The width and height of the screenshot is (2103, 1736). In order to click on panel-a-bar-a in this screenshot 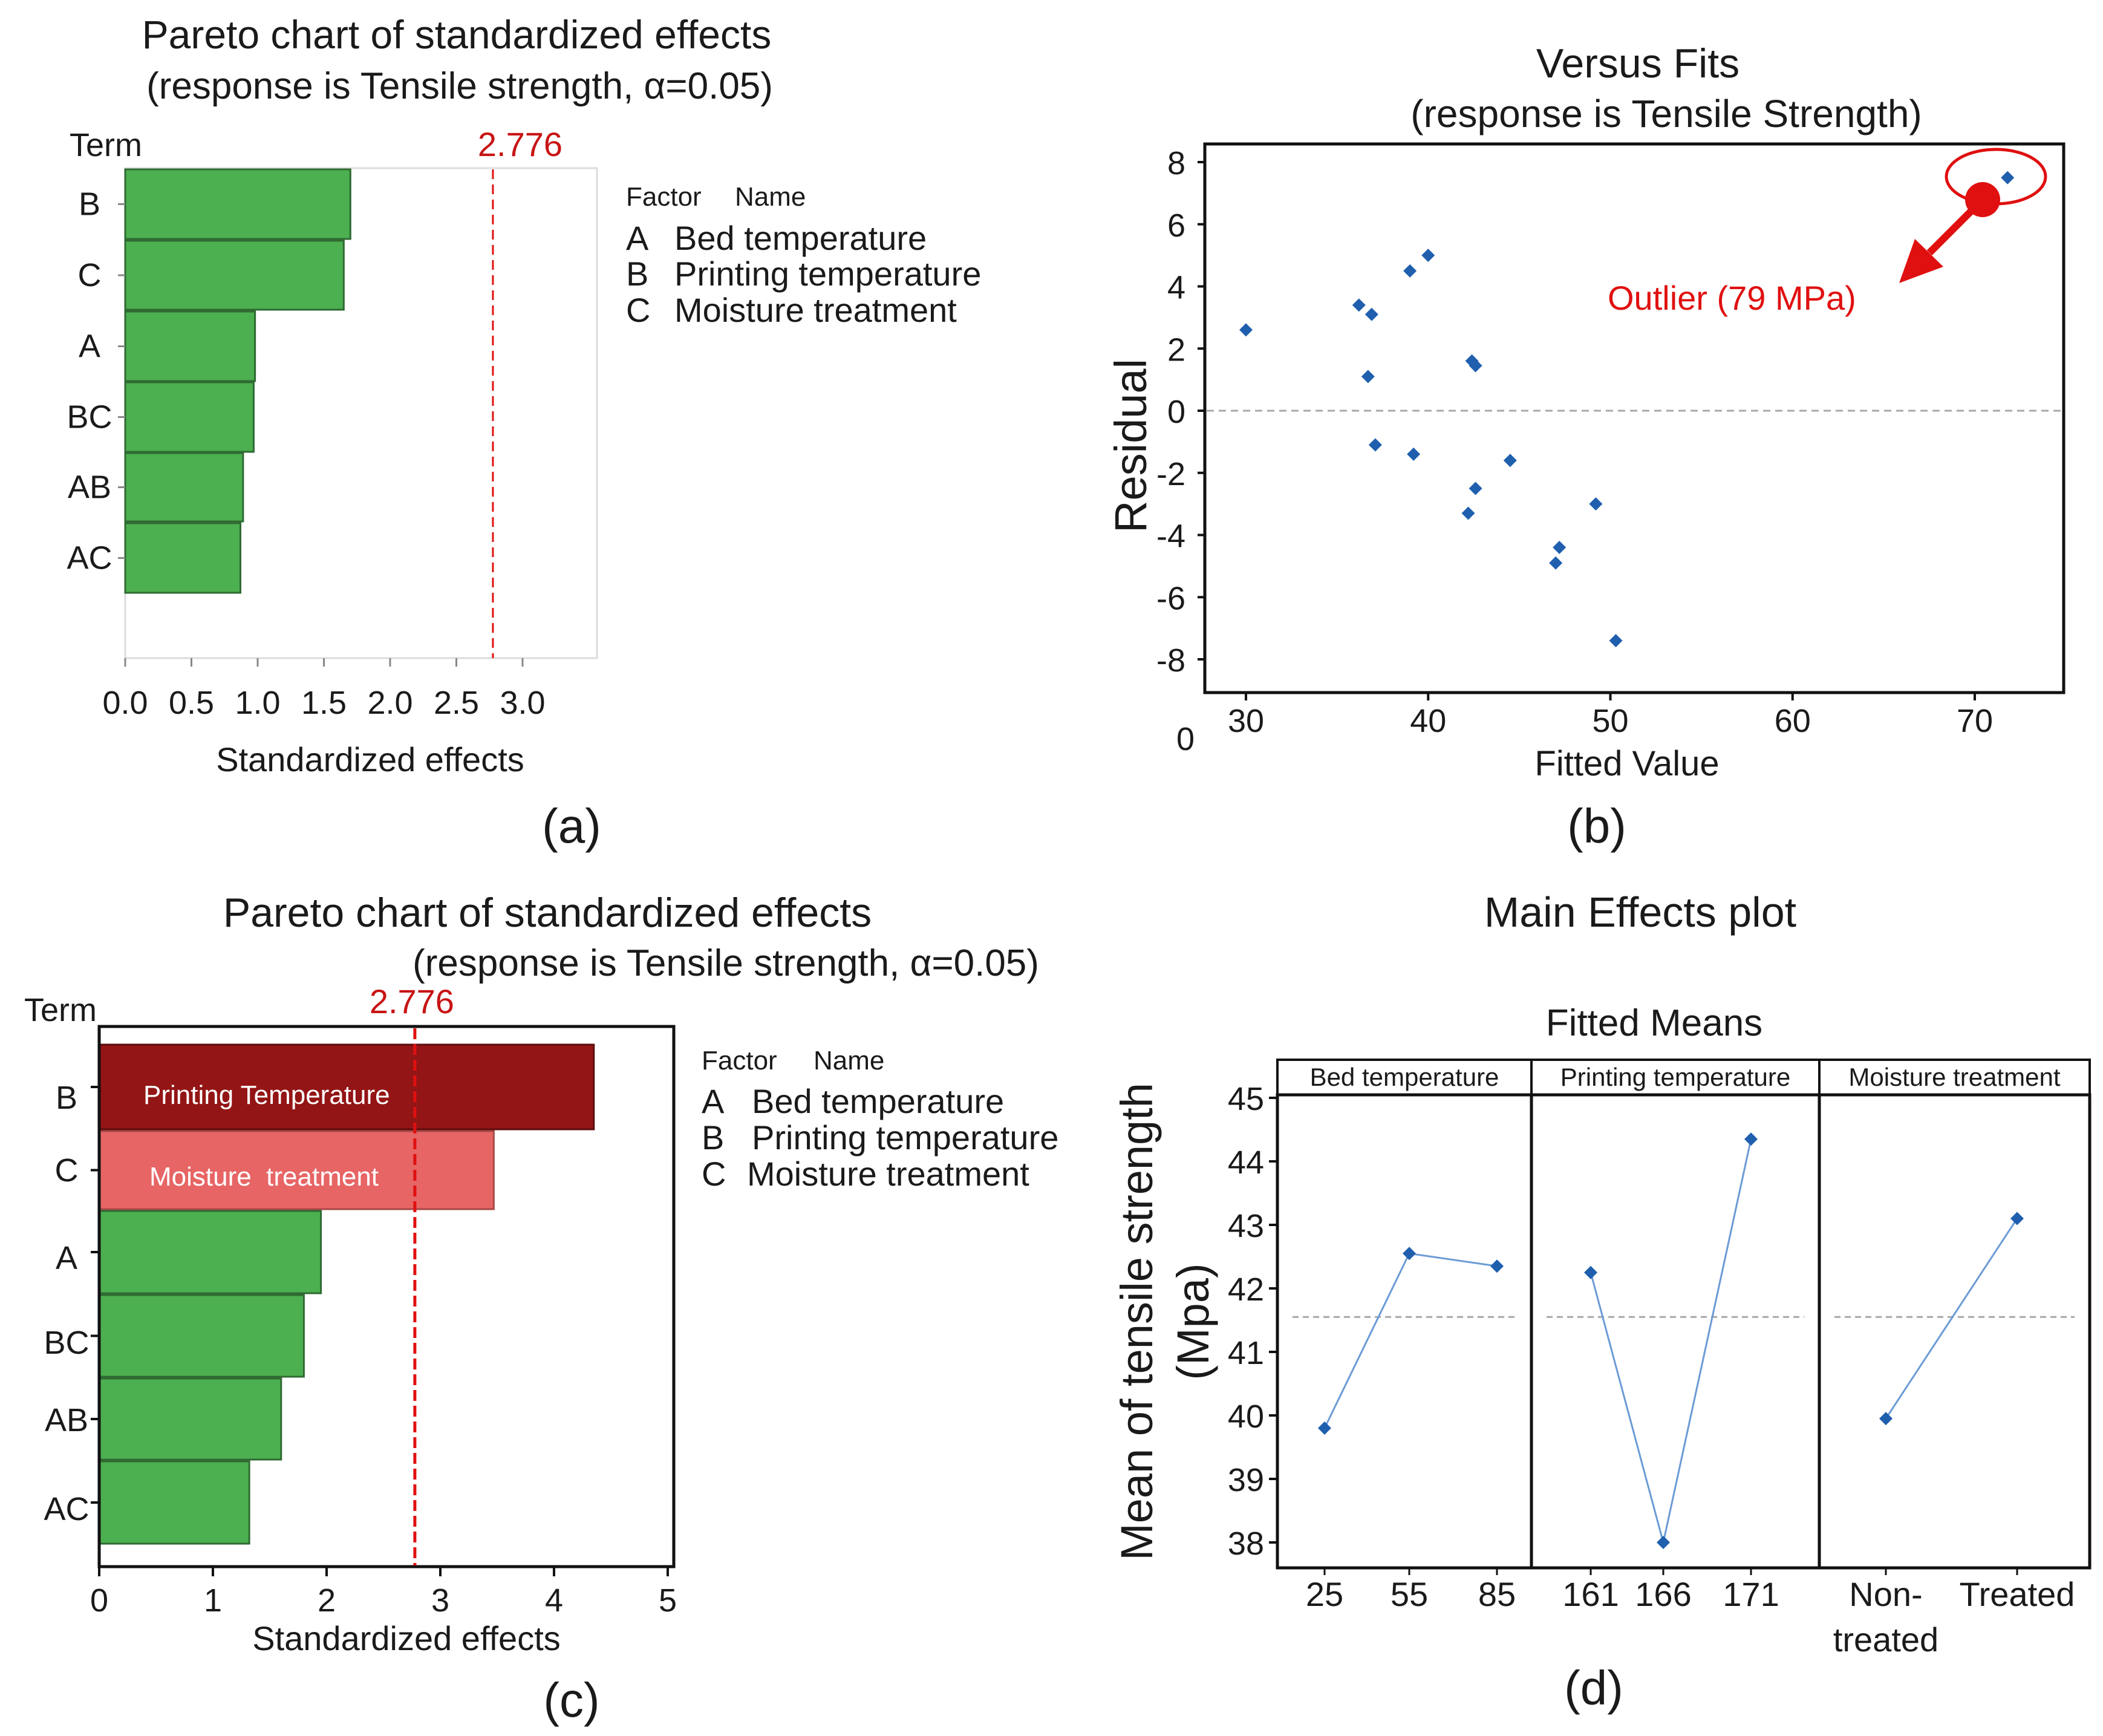, I will do `click(190, 346)`.